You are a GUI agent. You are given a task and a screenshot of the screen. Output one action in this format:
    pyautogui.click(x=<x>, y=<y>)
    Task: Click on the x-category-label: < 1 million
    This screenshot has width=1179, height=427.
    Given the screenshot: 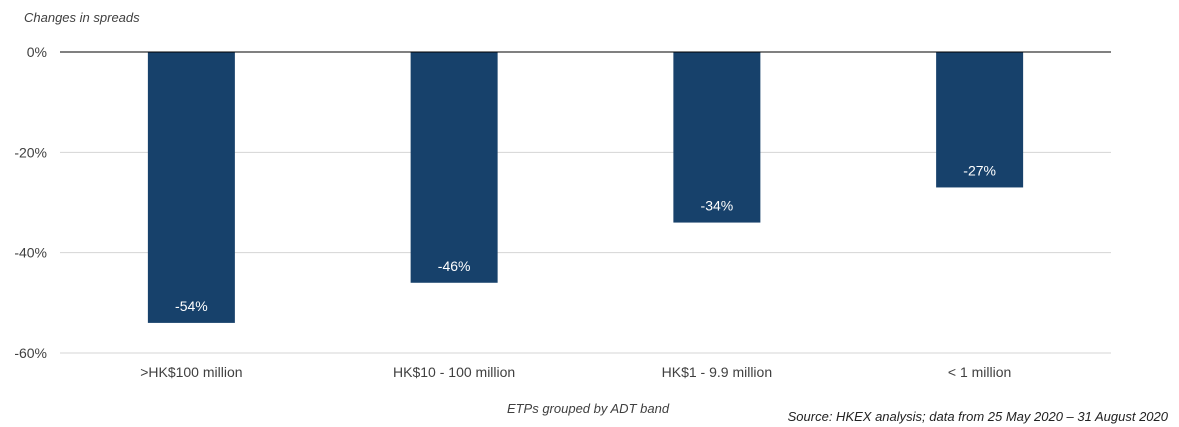 What is the action you would take?
    pyautogui.click(x=979, y=372)
    